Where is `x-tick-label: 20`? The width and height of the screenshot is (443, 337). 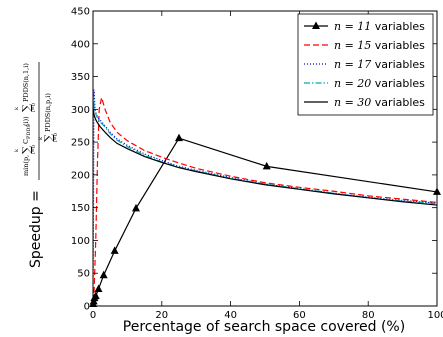 x-tick-label: 20 is located at coordinates (161, 315).